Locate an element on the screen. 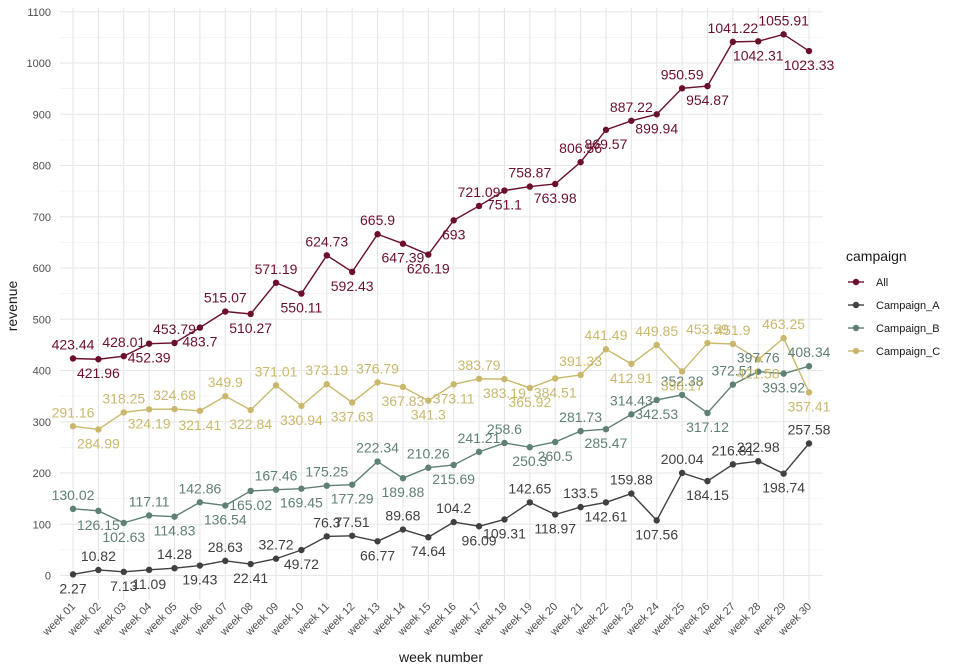  data-label: 352.38 is located at coordinates (682, 381).